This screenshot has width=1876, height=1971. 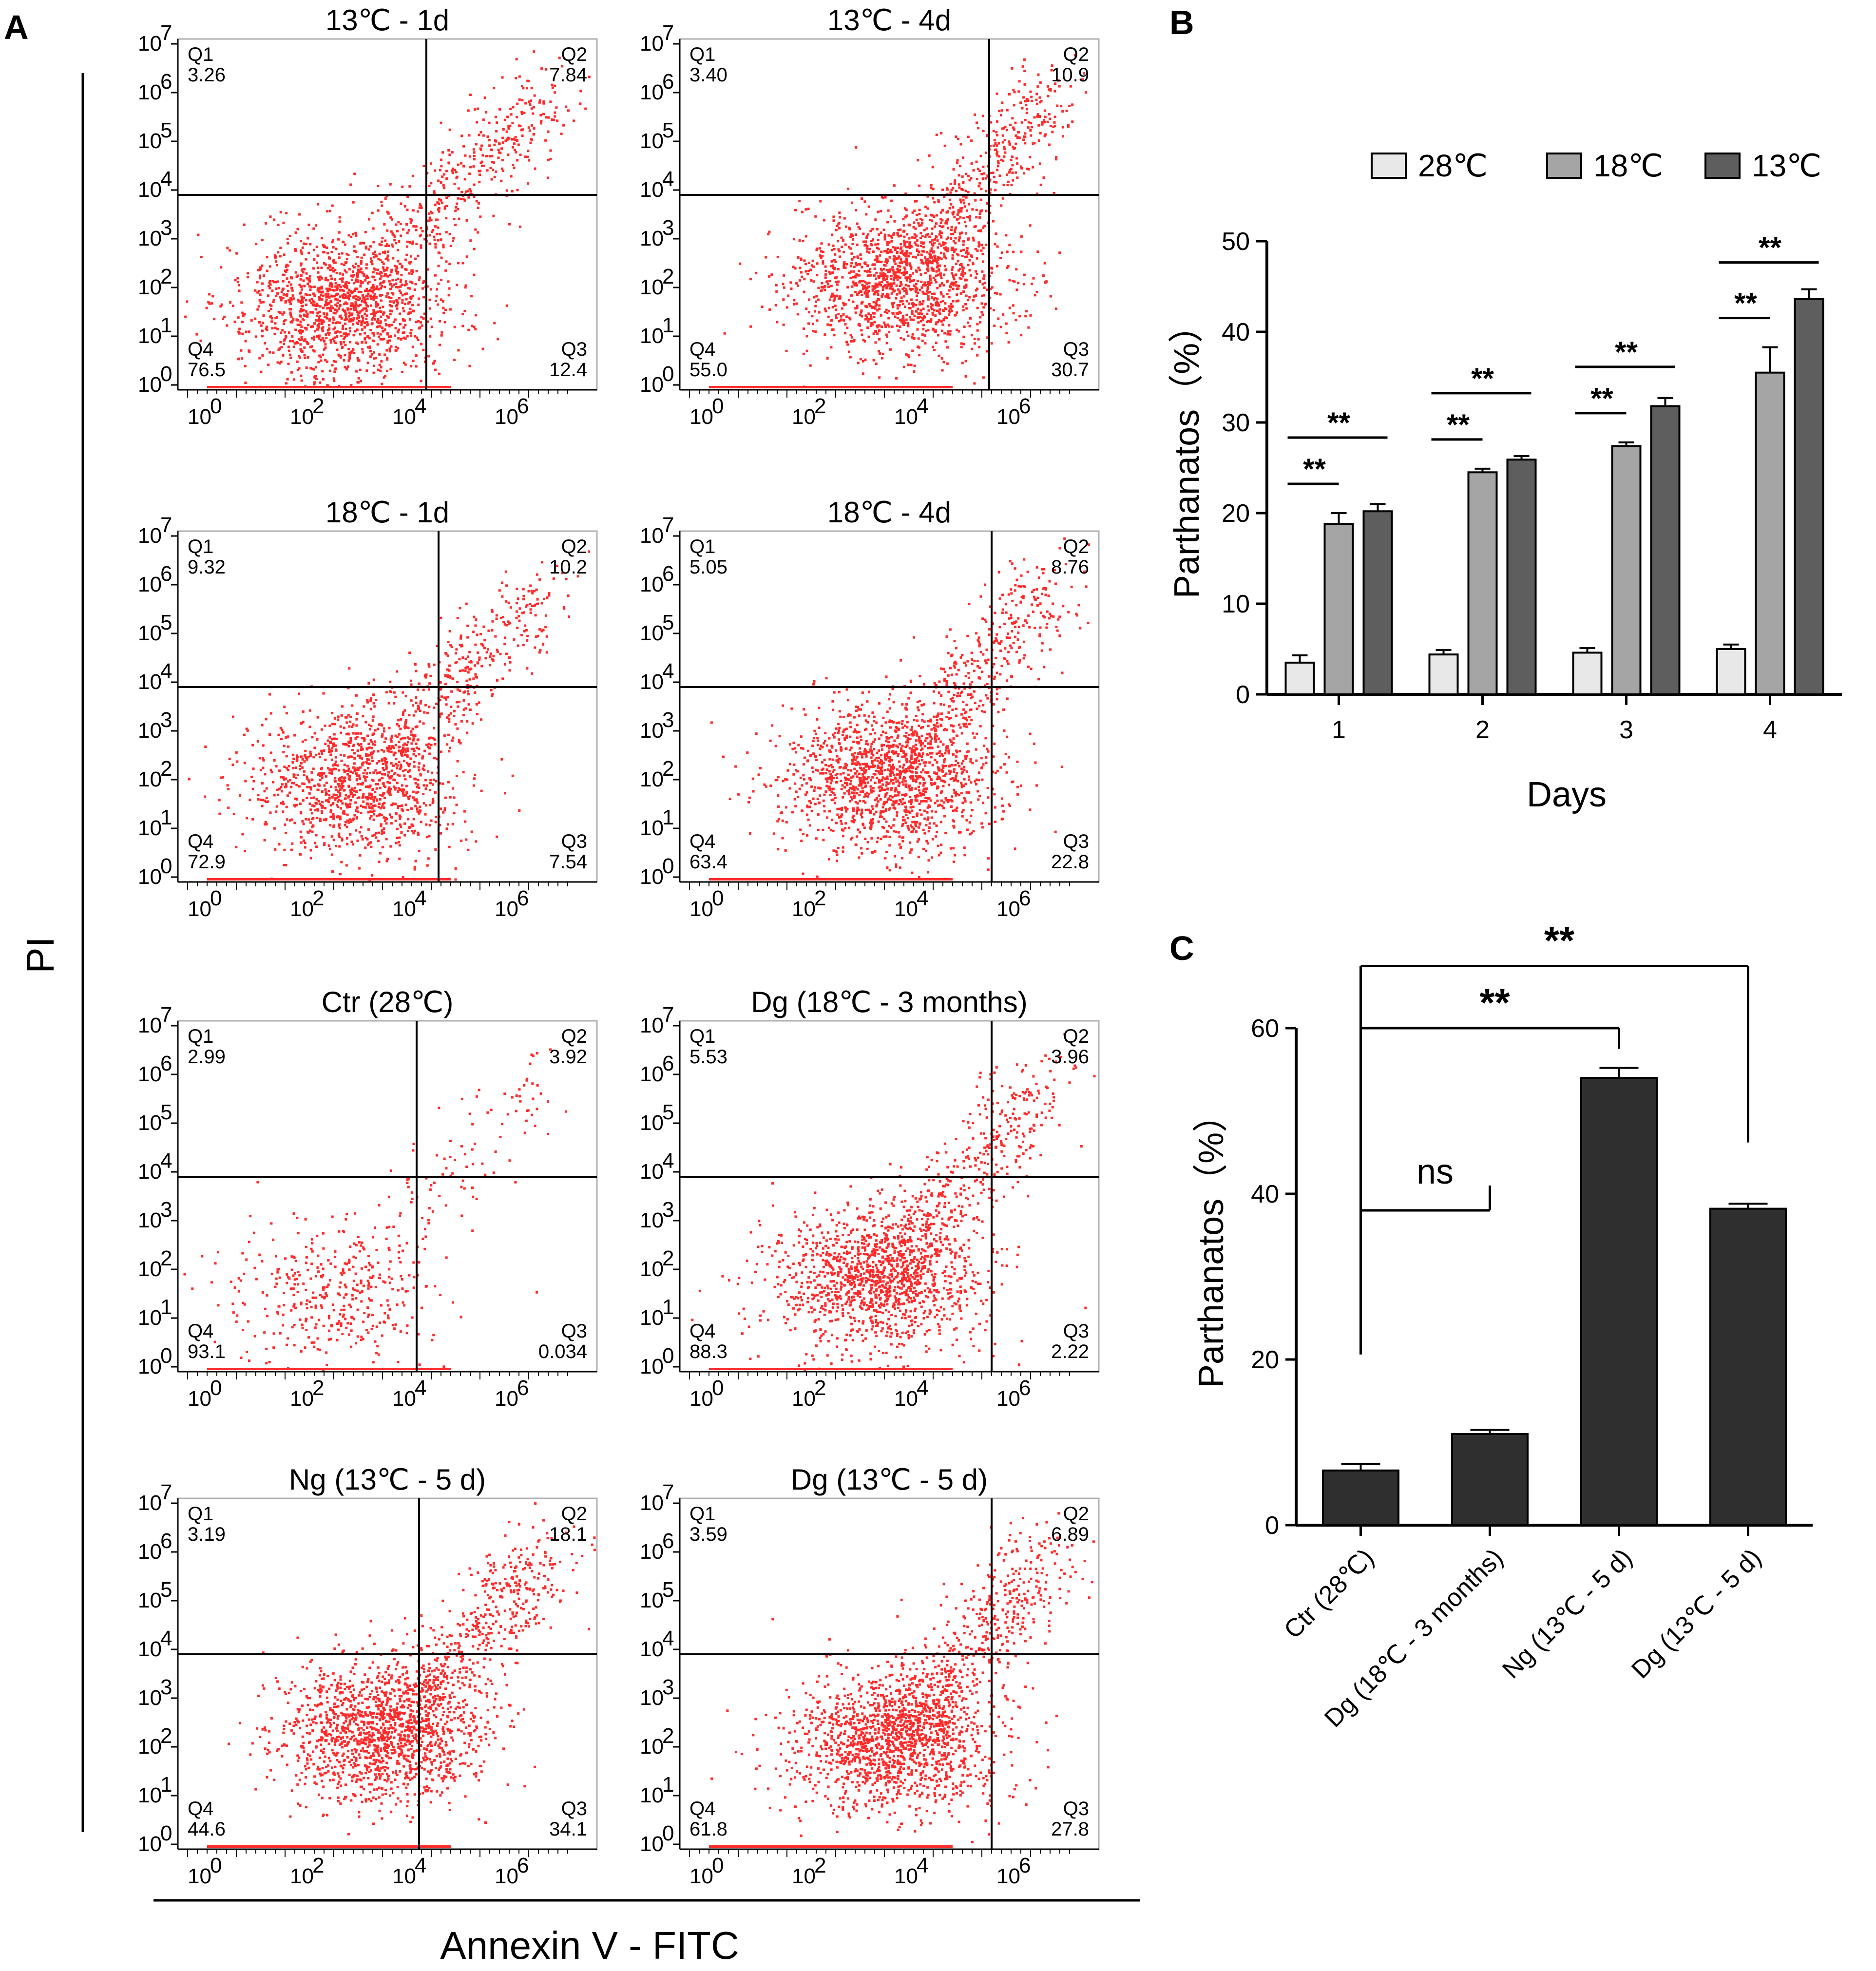 What do you see at coordinates (199, 1876) in the screenshot?
I see `facs-plot-7-x-tick-0: 10` at bounding box center [199, 1876].